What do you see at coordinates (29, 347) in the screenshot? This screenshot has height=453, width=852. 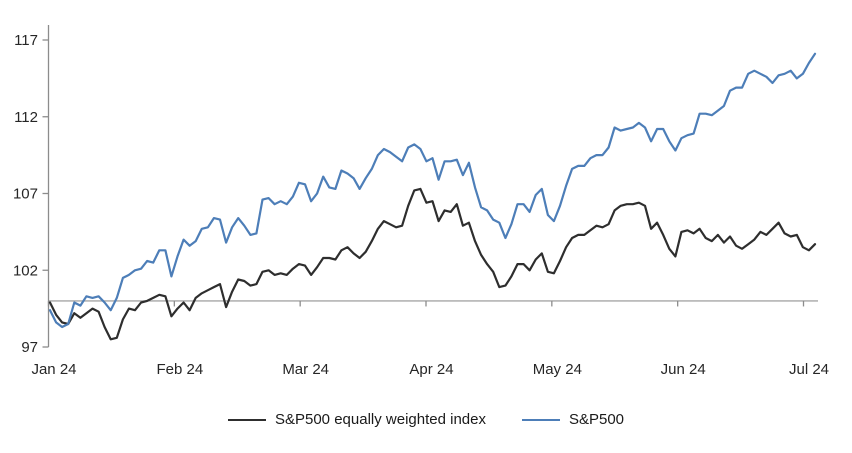 I see `svg-text: 97` at bounding box center [29, 347].